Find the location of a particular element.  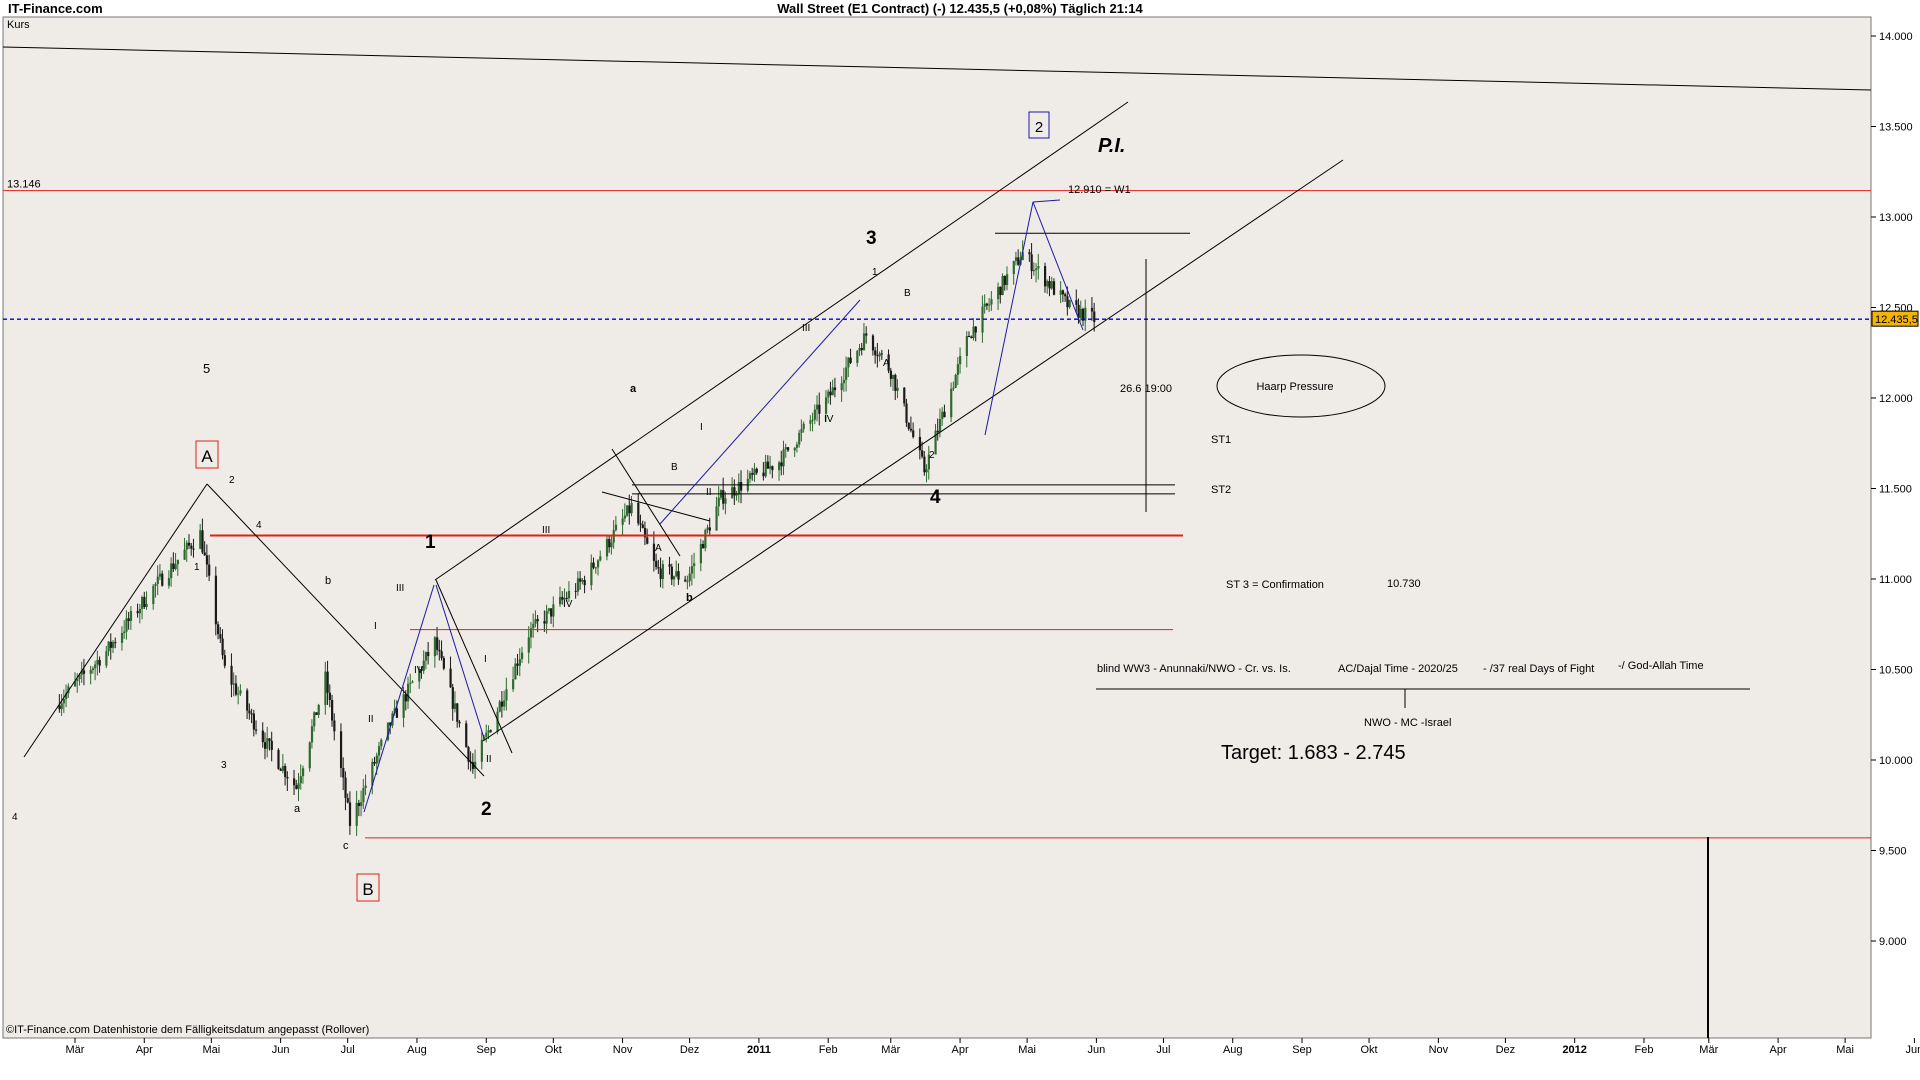

st2-label: ST2 is located at coordinates (1221, 490).